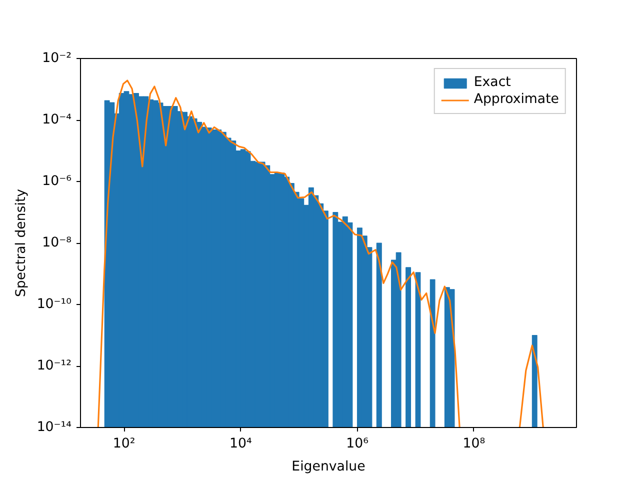  What do you see at coordinates (474, 444) in the screenshot?
I see `x-tick-label: 10⁸` at bounding box center [474, 444].